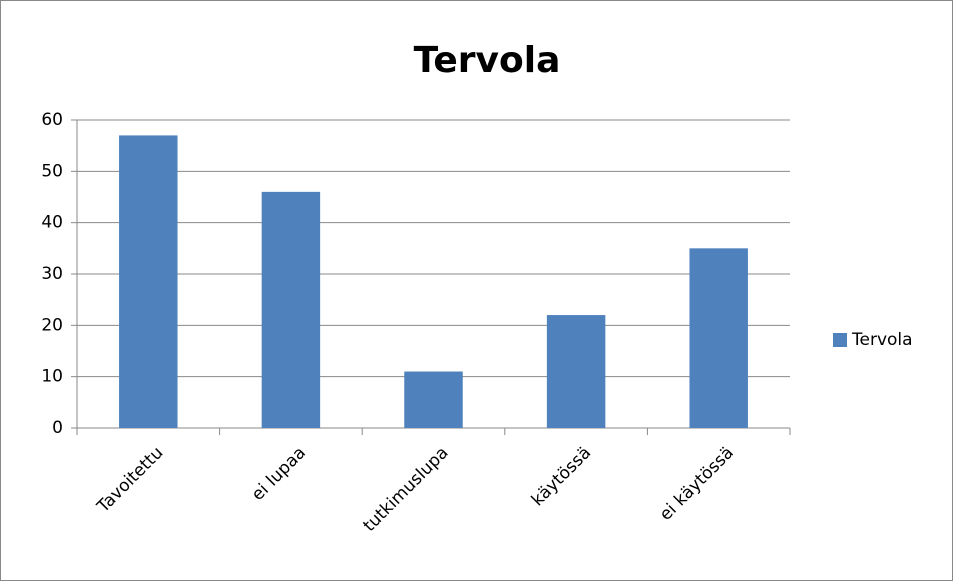 The image size is (954, 582). What do you see at coordinates (882, 340) in the screenshot?
I see `legend-label: Tervola` at bounding box center [882, 340].